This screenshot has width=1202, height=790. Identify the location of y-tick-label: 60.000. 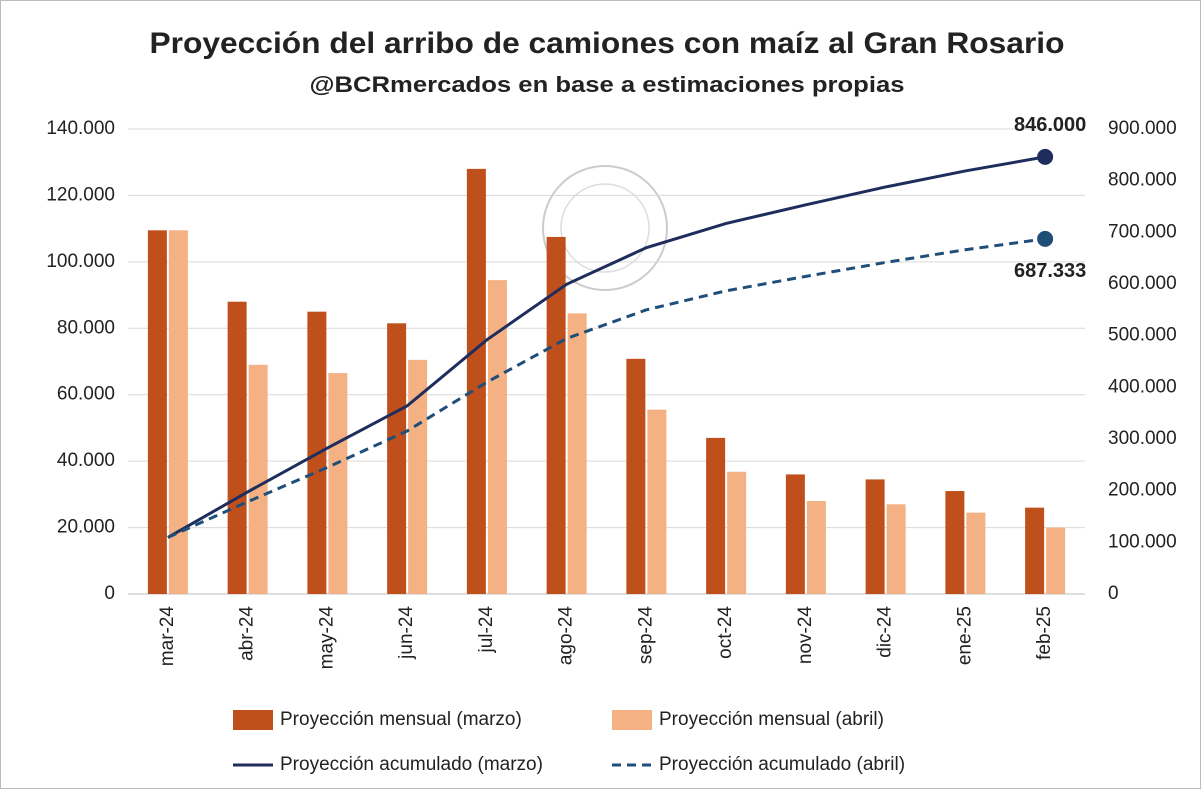
(86, 394).